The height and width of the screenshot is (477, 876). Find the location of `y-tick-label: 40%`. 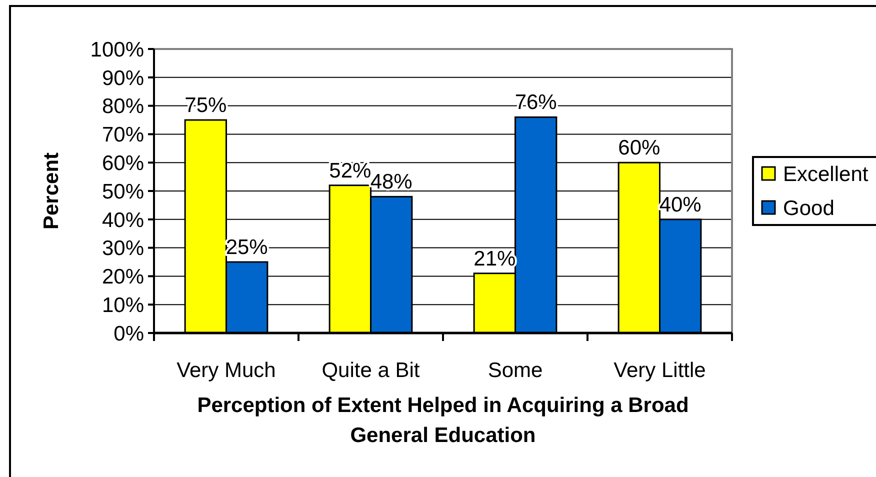

y-tick-label: 40% is located at coordinates (123, 220).